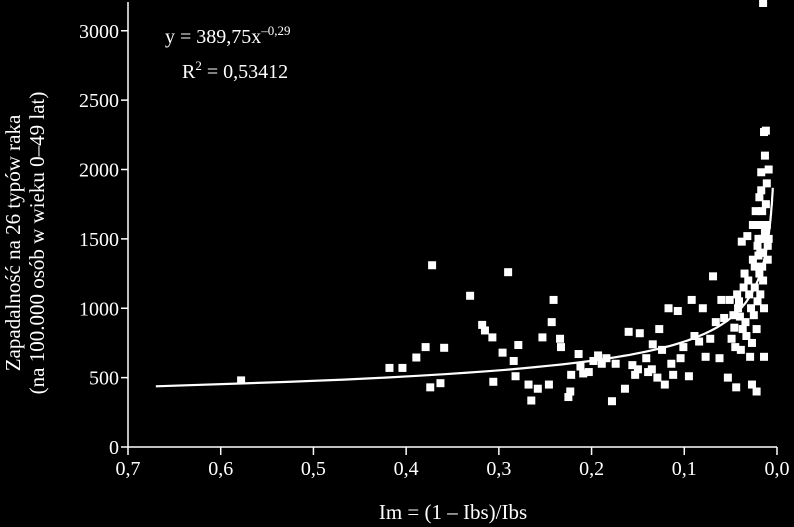 The height and width of the screenshot is (527, 794). I want to click on y-tick-label: 1000, so click(99, 309).